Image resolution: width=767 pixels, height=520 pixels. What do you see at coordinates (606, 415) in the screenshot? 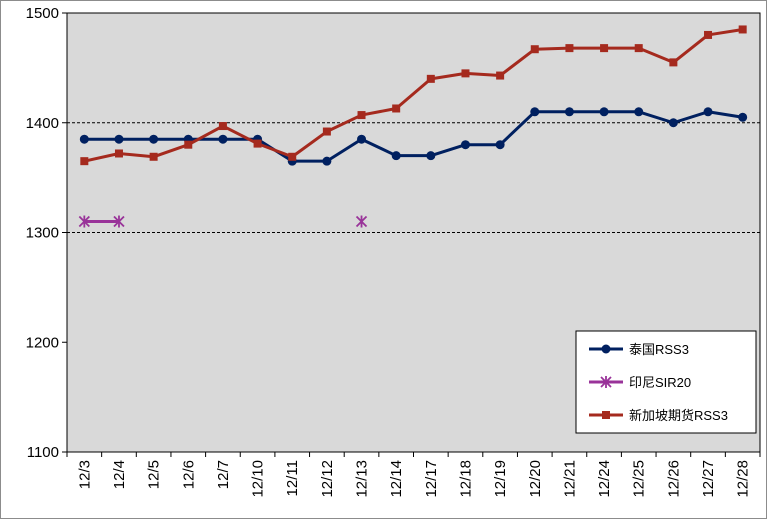
I see `legend-marker-singapore` at bounding box center [606, 415].